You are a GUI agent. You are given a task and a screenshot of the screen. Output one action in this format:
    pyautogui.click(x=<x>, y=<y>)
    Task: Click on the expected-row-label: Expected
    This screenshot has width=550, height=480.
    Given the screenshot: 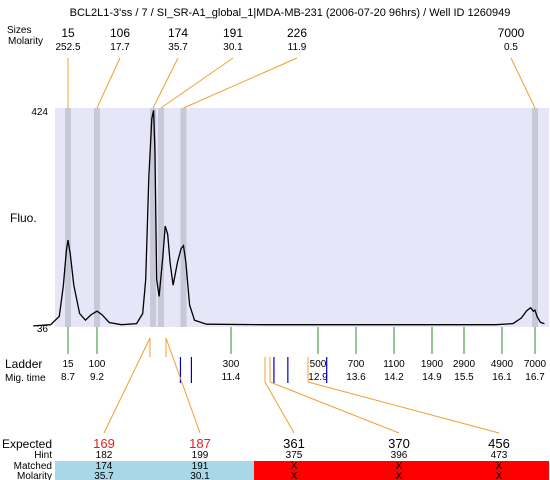 What is the action you would take?
    pyautogui.click(x=27, y=444)
    